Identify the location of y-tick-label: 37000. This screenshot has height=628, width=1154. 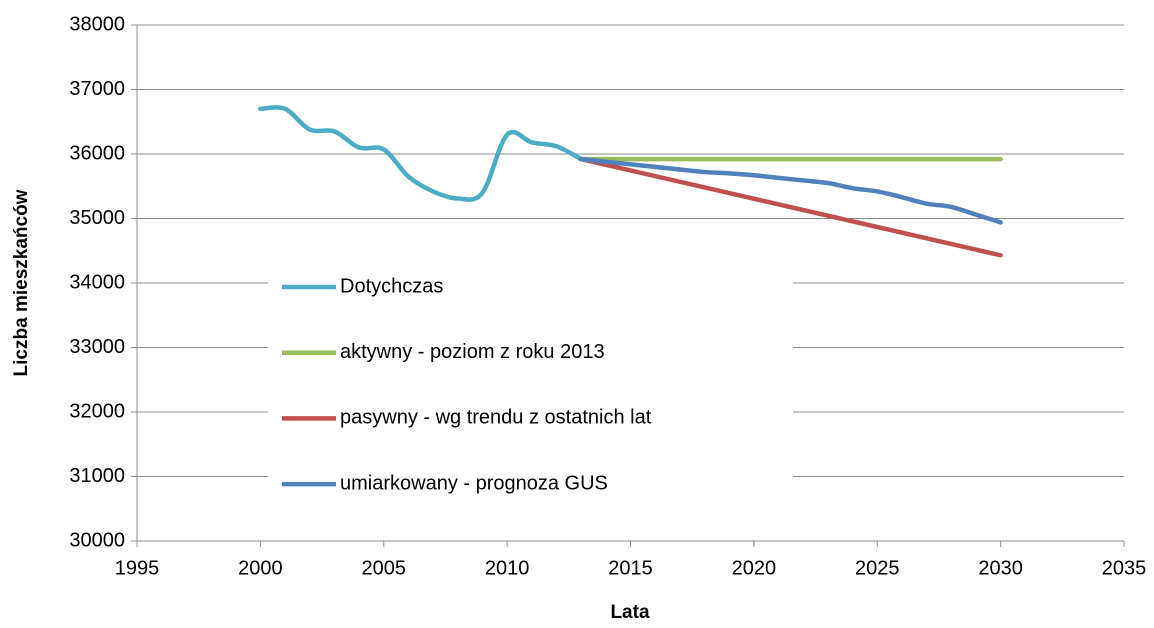
(97, 89).